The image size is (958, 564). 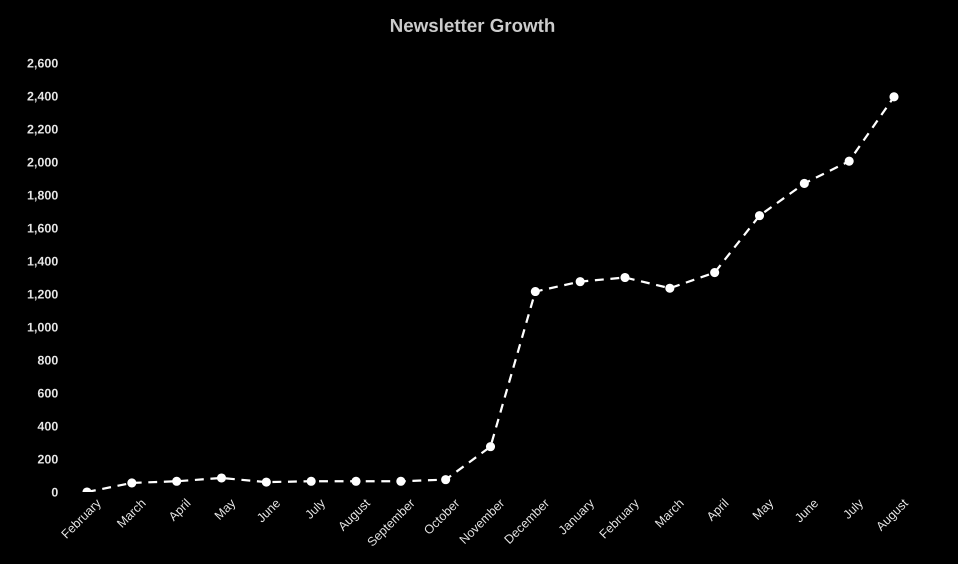 I want to click on y-tick-label: 200, so click(x=48, y=459).